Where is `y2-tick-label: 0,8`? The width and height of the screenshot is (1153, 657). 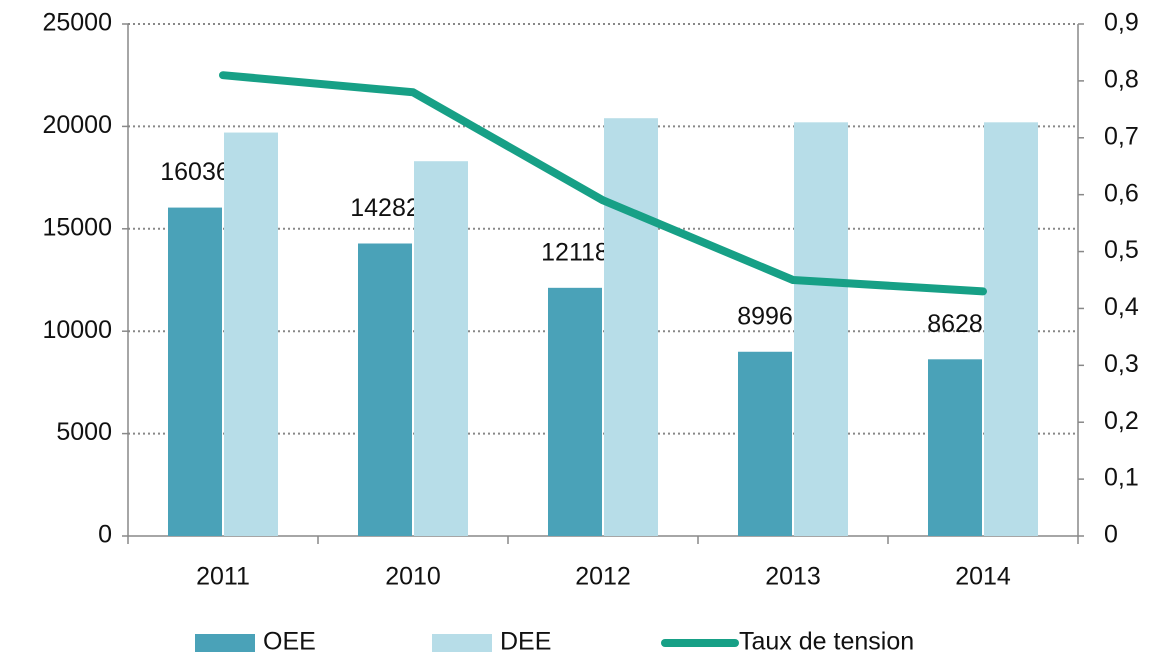 y2-tick-label: 0,8 is located at coordinates (1121, 79).